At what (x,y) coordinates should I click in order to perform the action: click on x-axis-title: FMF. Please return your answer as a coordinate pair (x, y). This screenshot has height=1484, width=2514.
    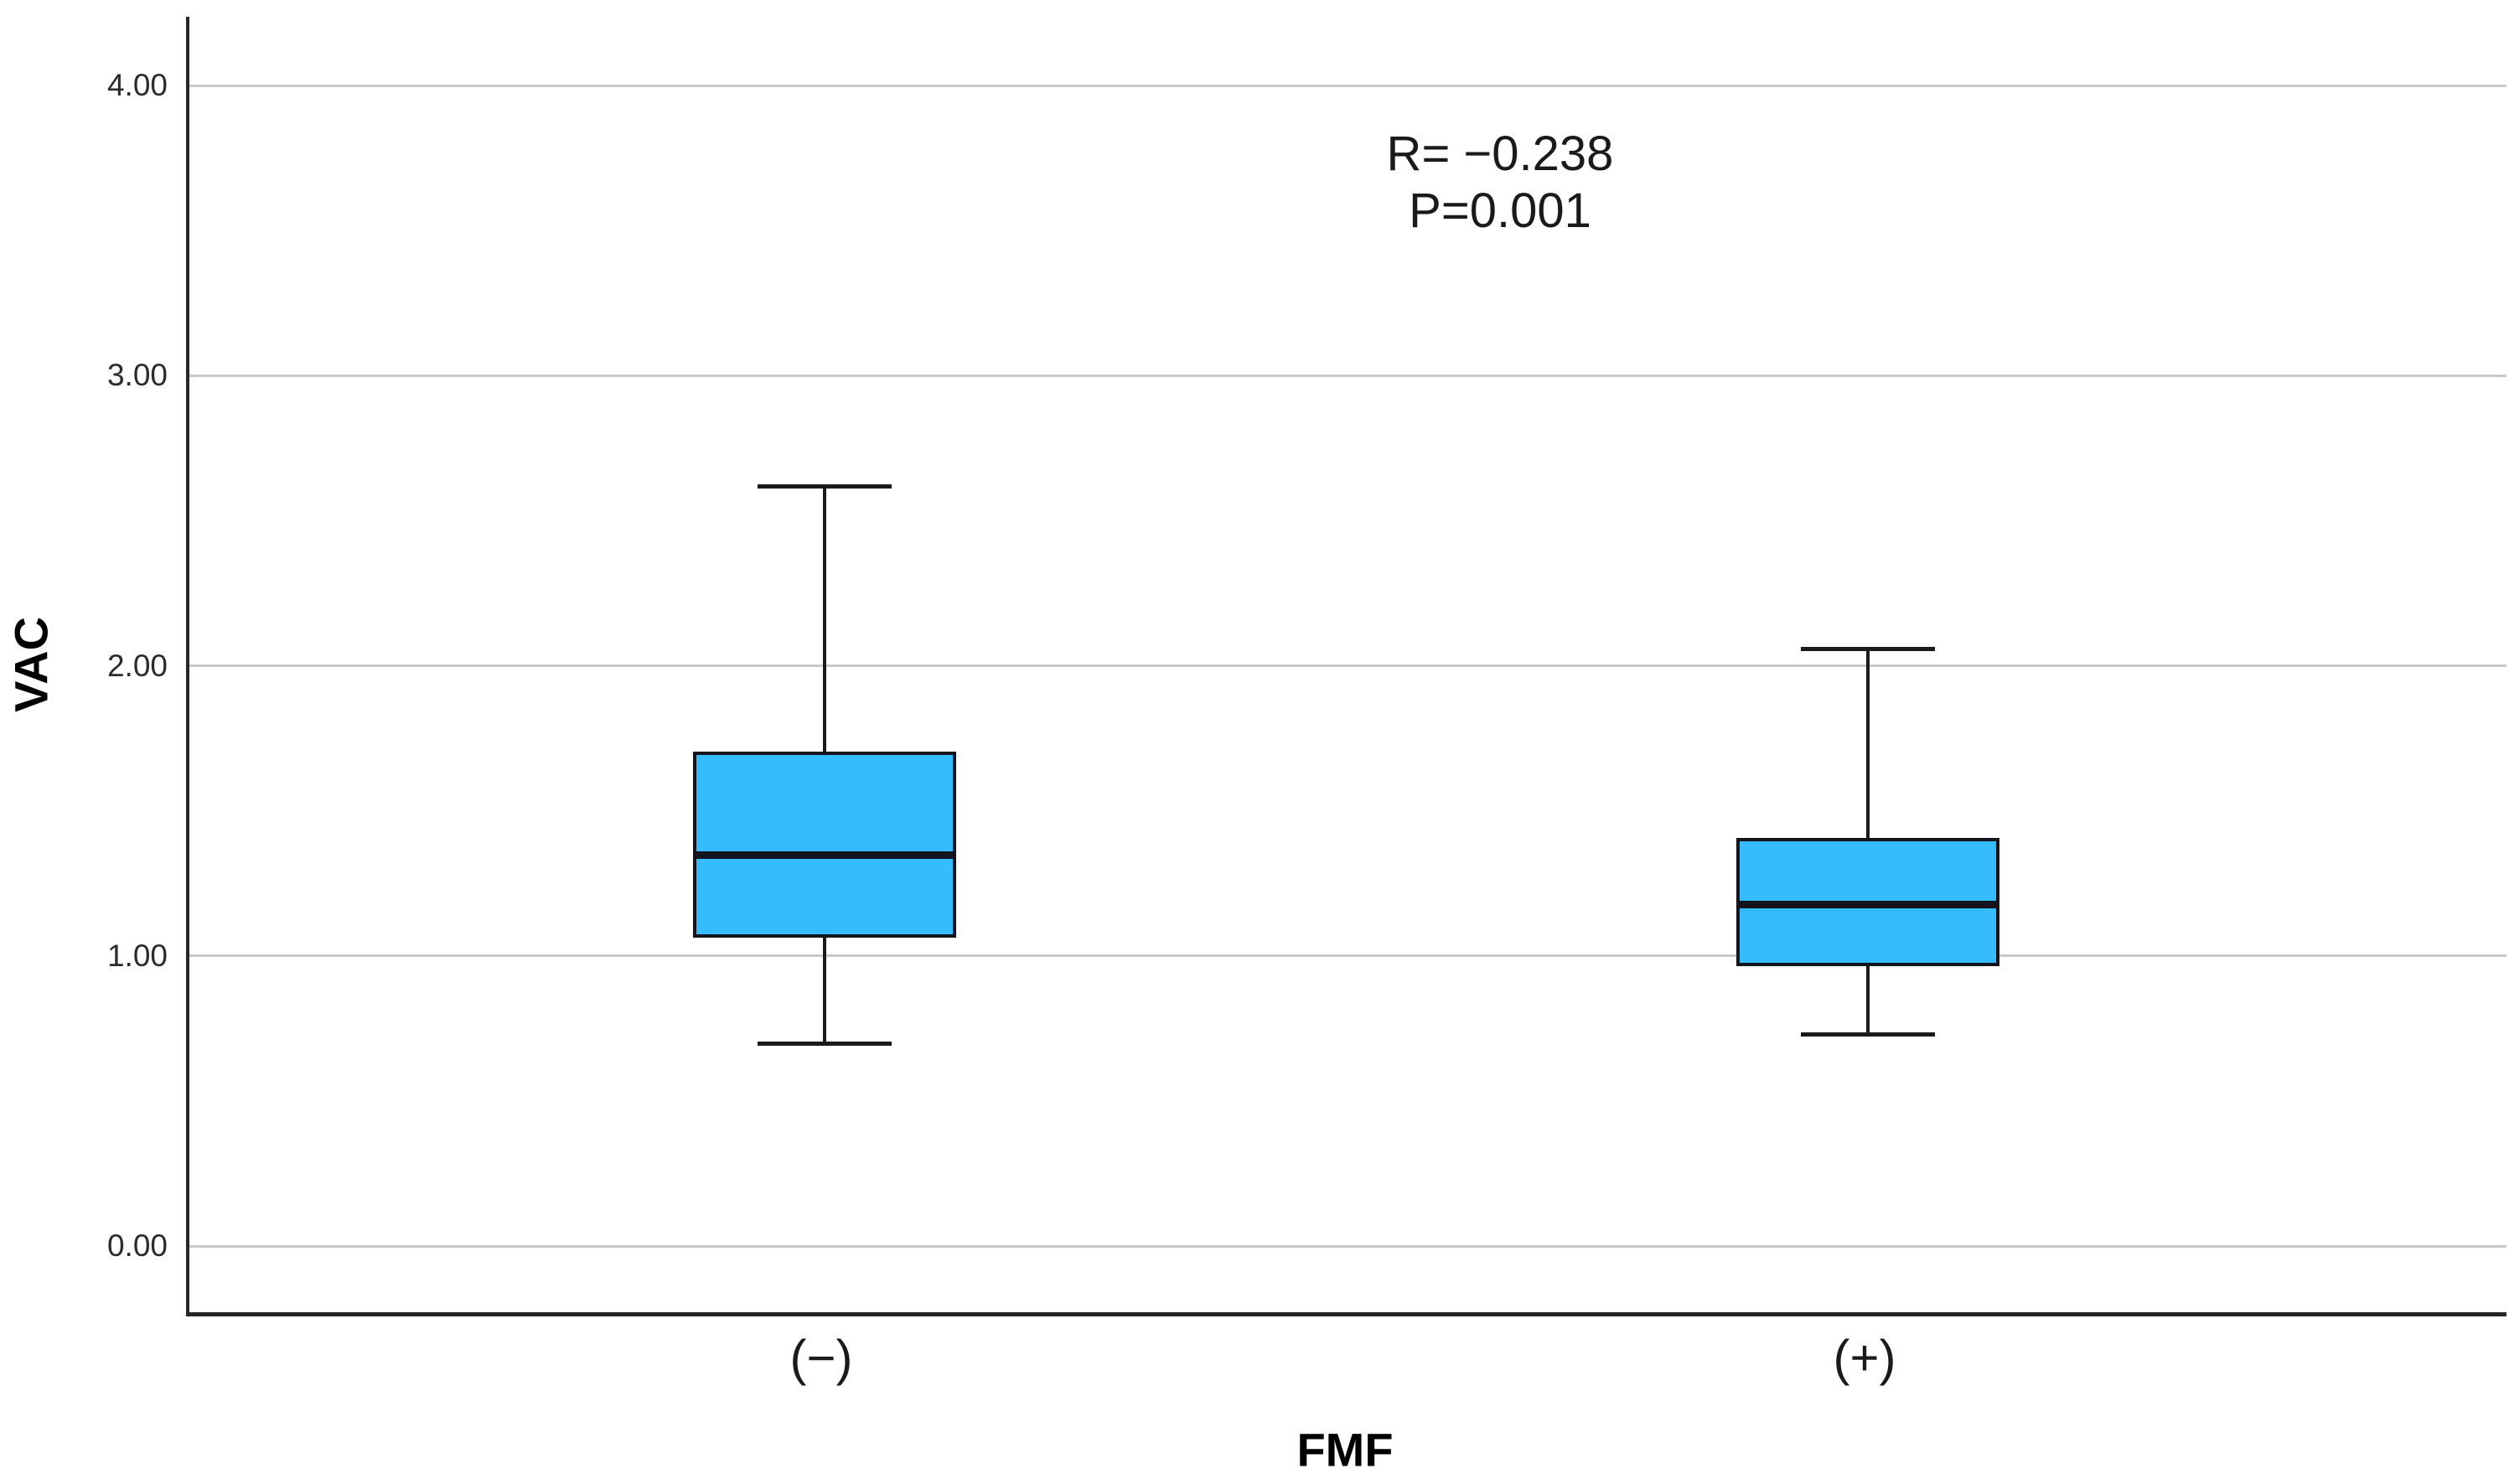
    Looking at the image, I should click on (1345, 1449).